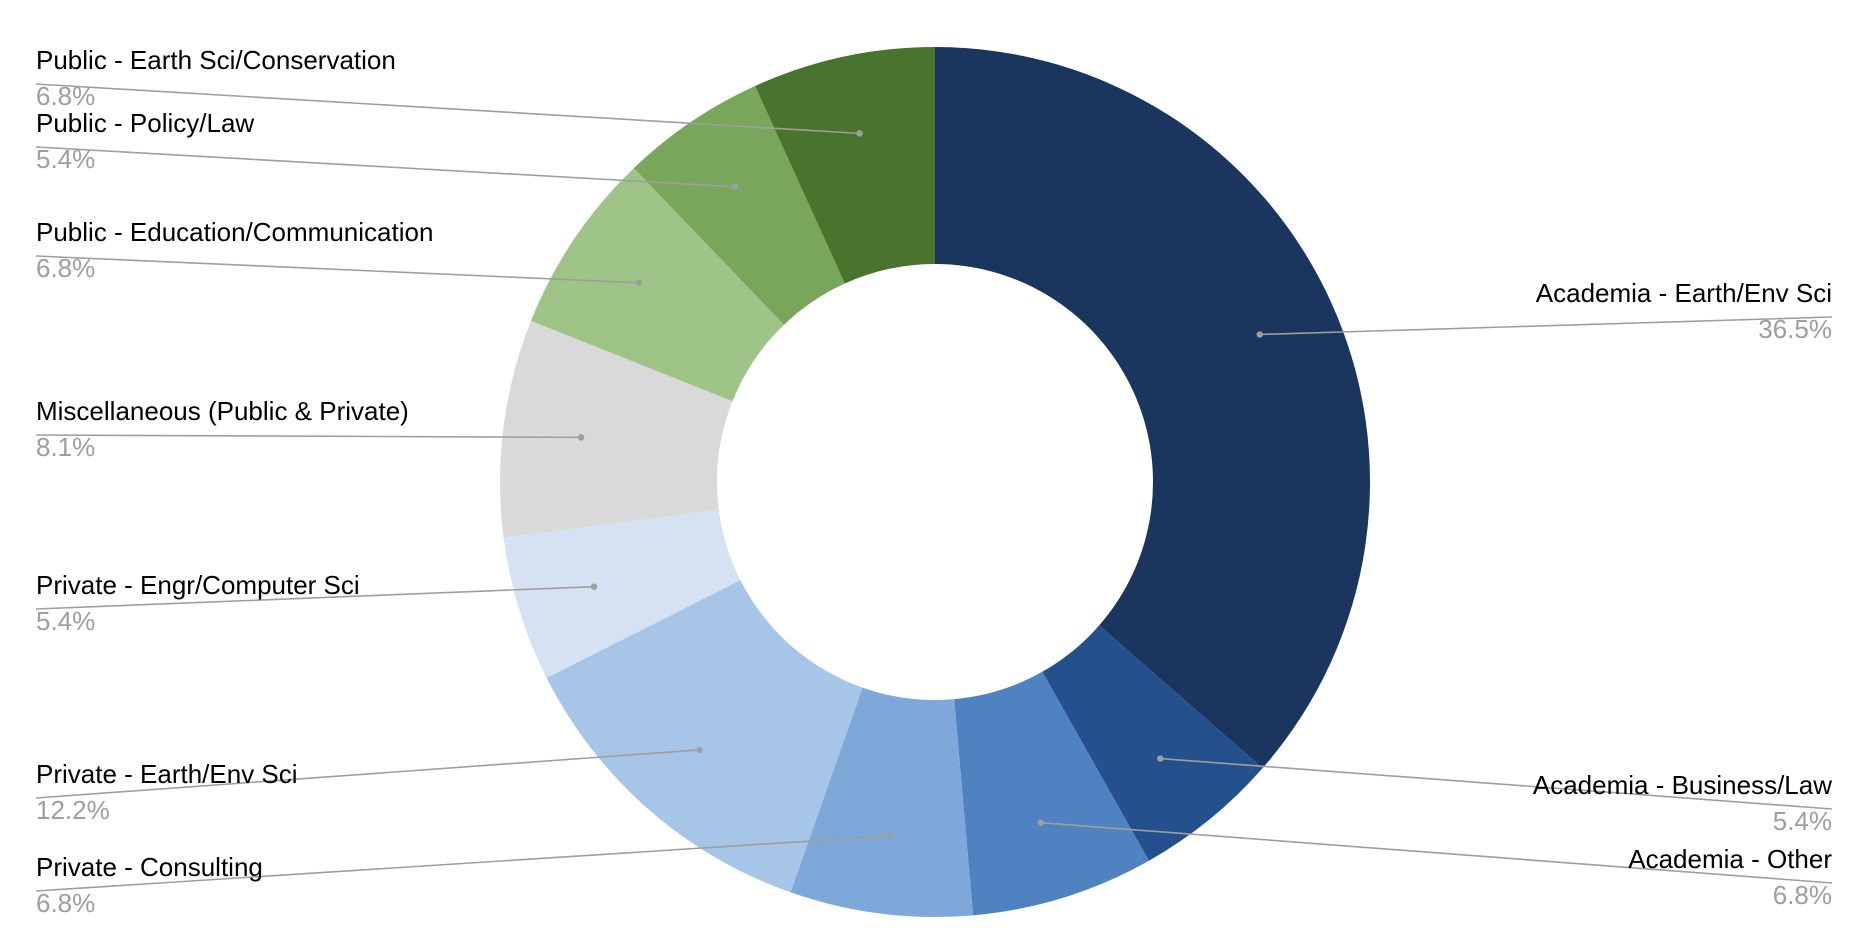 Image resolution: width=1868 pixels, height=946 pixels. I want to click on leader-dot-private-earth-env-sci, so click(699, 750).